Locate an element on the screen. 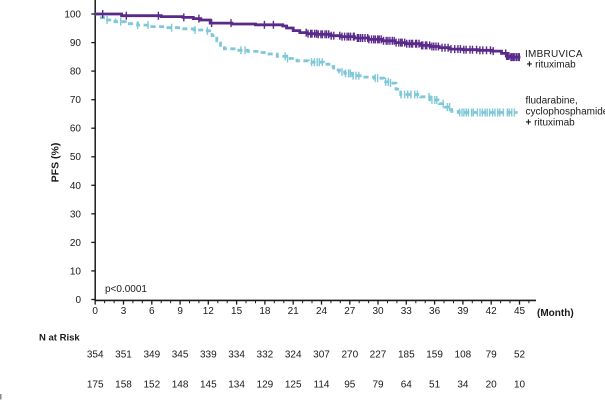 This screenshot has height=416, width=605. svg-text: 95 is located at coordinates (350, 385).